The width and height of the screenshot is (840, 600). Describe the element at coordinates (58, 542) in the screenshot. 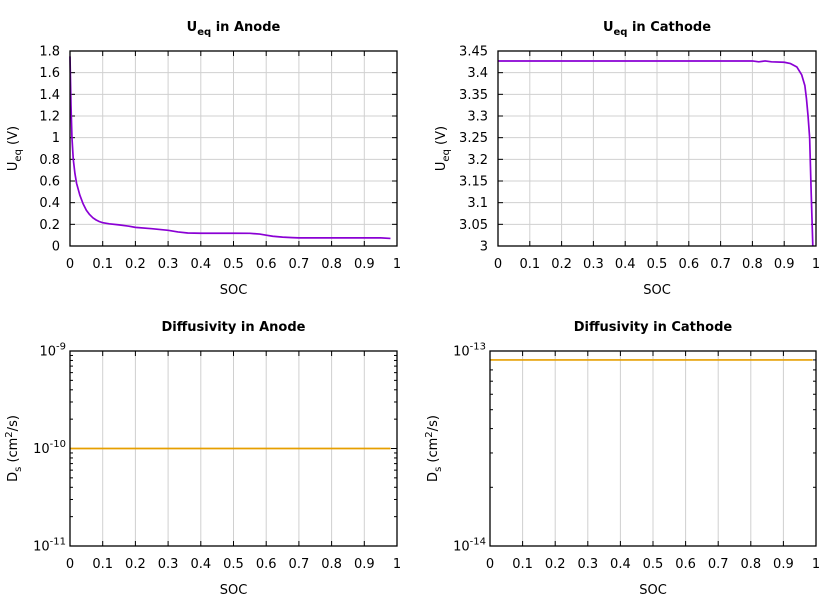

I see `y-tick-exponent: -11` at that location.